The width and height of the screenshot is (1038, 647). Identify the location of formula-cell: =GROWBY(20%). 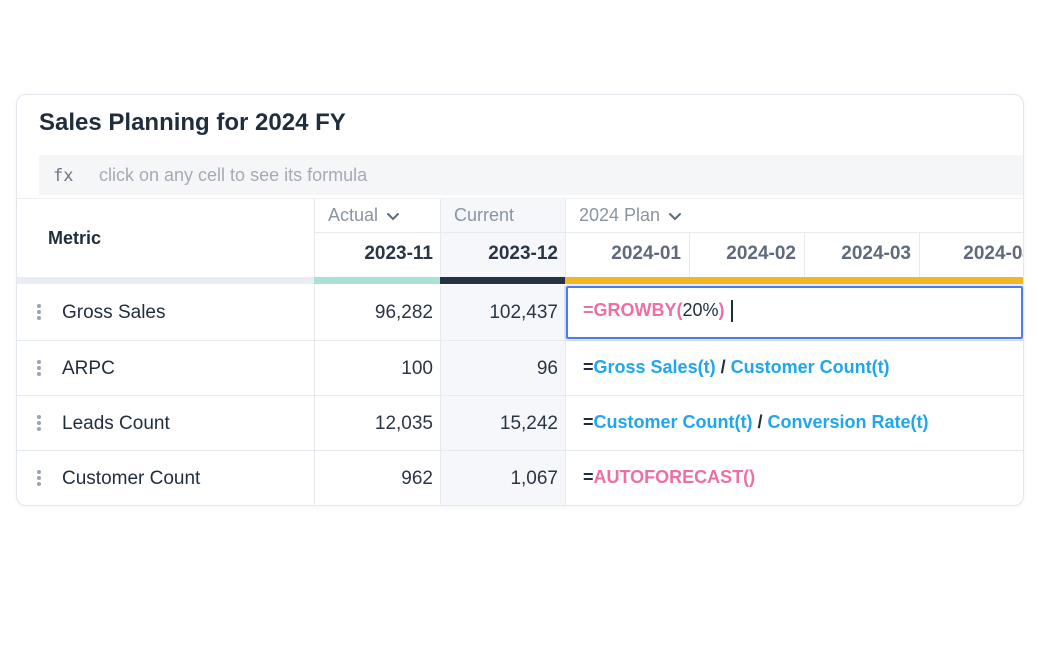
(794, 312).